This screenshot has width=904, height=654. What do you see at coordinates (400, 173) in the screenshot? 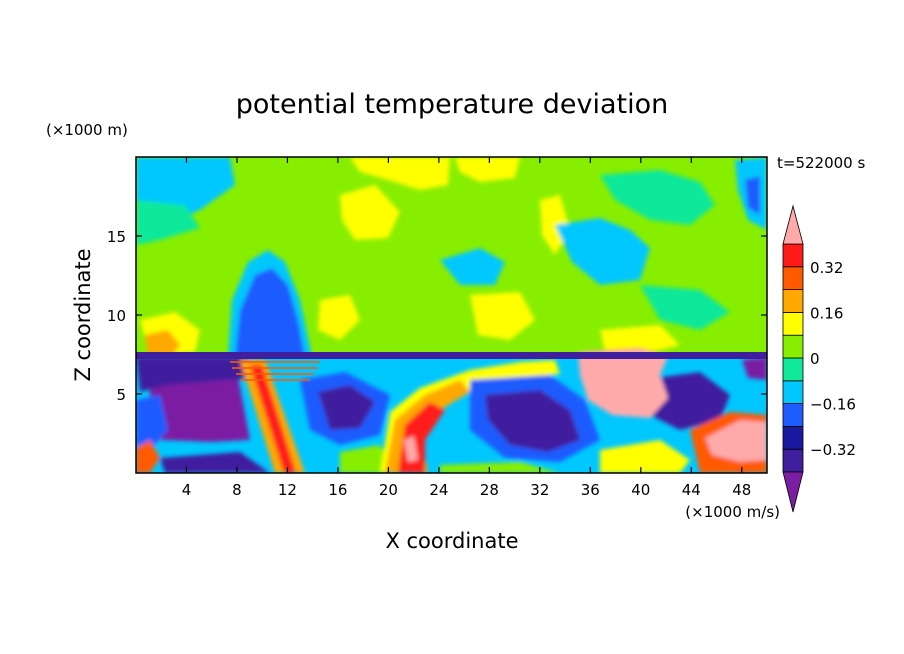
I see `field-upper-yellow-topmid` at bounding box center [400, 173].